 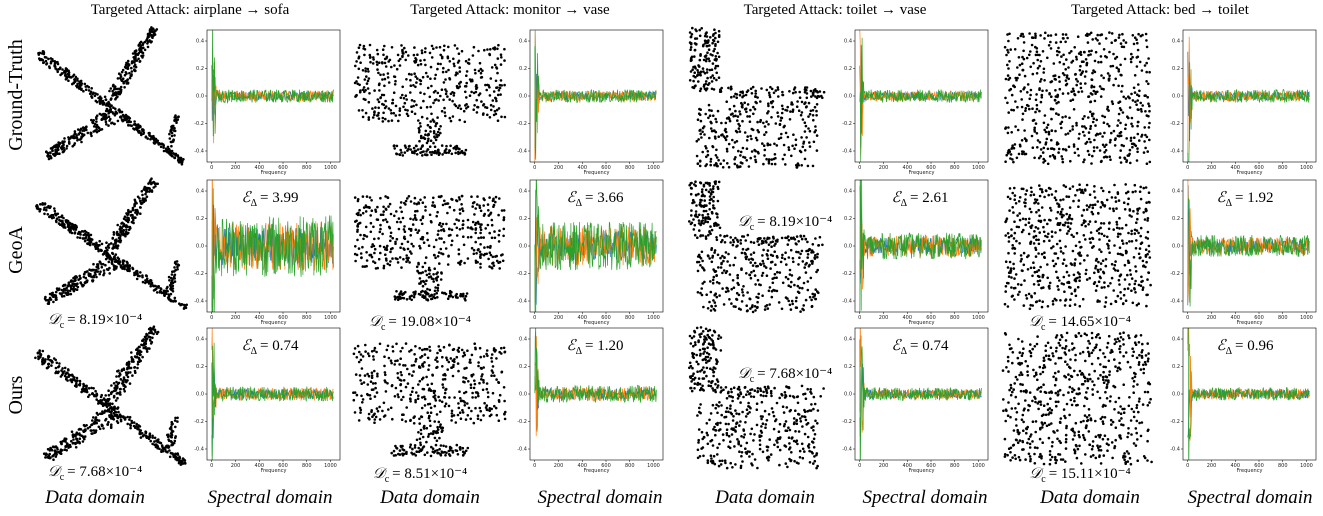 What do you see at coordinates (16, 95) in the screenshot?
I see `row-label: Ground-Truth` at bounding box center [16, 95].